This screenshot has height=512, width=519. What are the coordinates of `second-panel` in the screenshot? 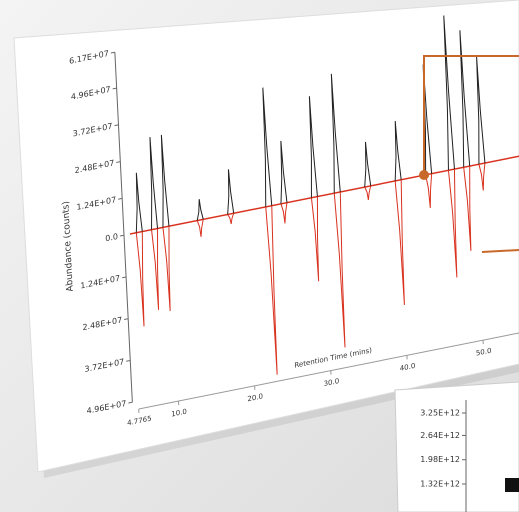 It's located at (456, 446).